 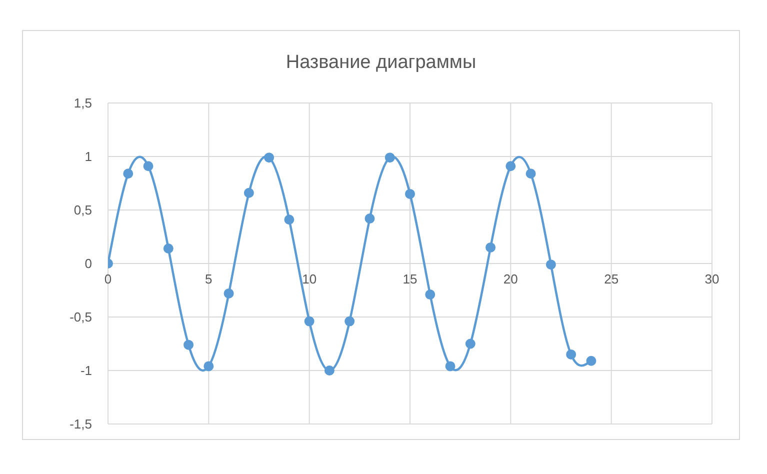 What do you see at coordinates (83, 103) in the screenshot?
I see `y-tick-label: 1,5` at bounding box center [83, 103].